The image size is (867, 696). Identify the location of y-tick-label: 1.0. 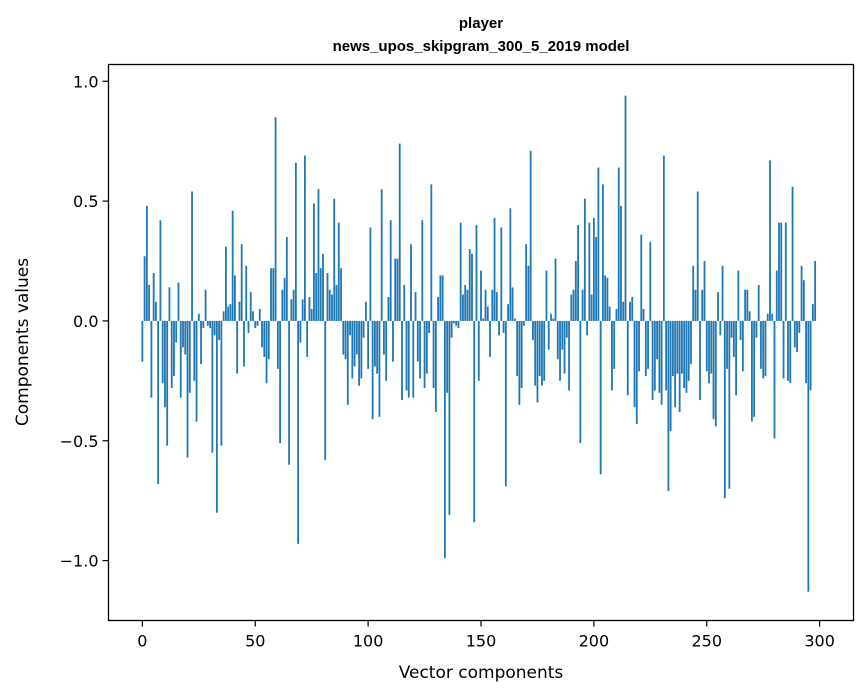
(85, 81).